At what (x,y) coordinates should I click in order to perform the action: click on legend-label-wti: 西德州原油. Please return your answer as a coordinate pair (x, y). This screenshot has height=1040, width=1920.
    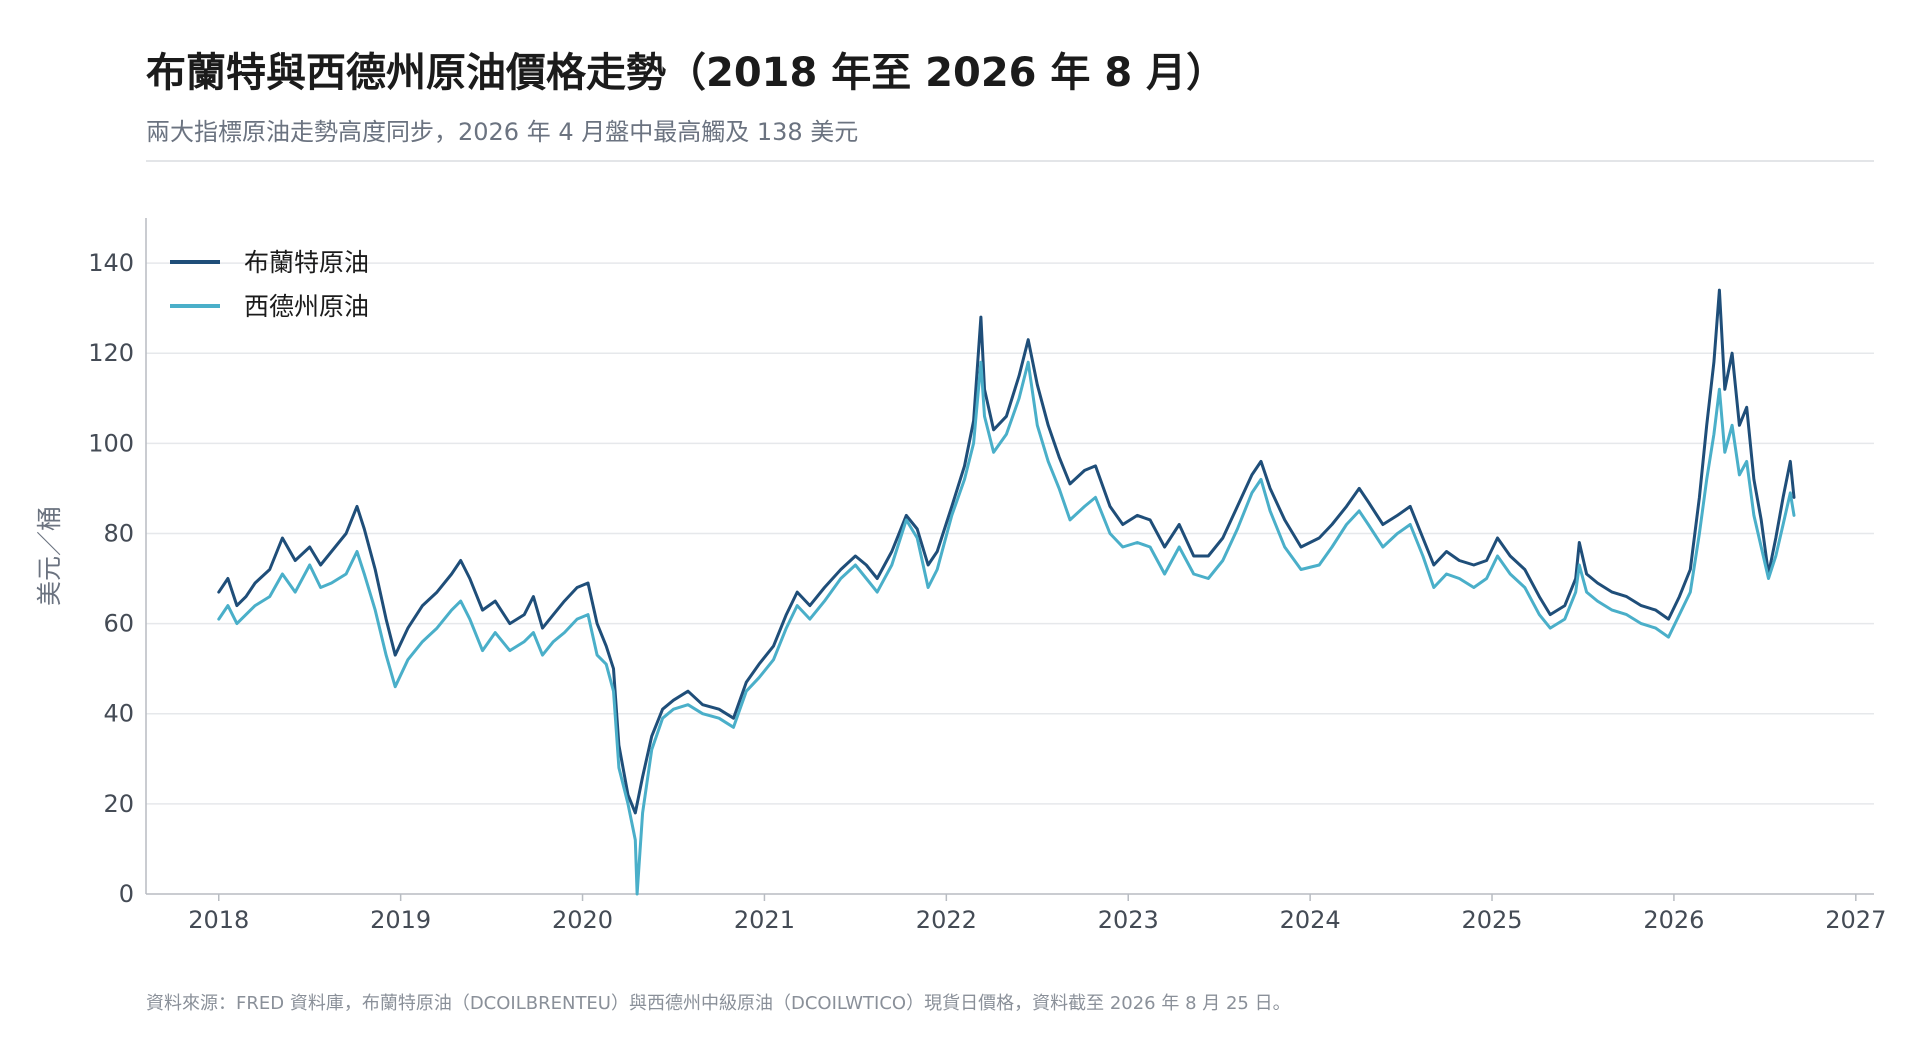
    Looking at the image, I should click on (306, 306).